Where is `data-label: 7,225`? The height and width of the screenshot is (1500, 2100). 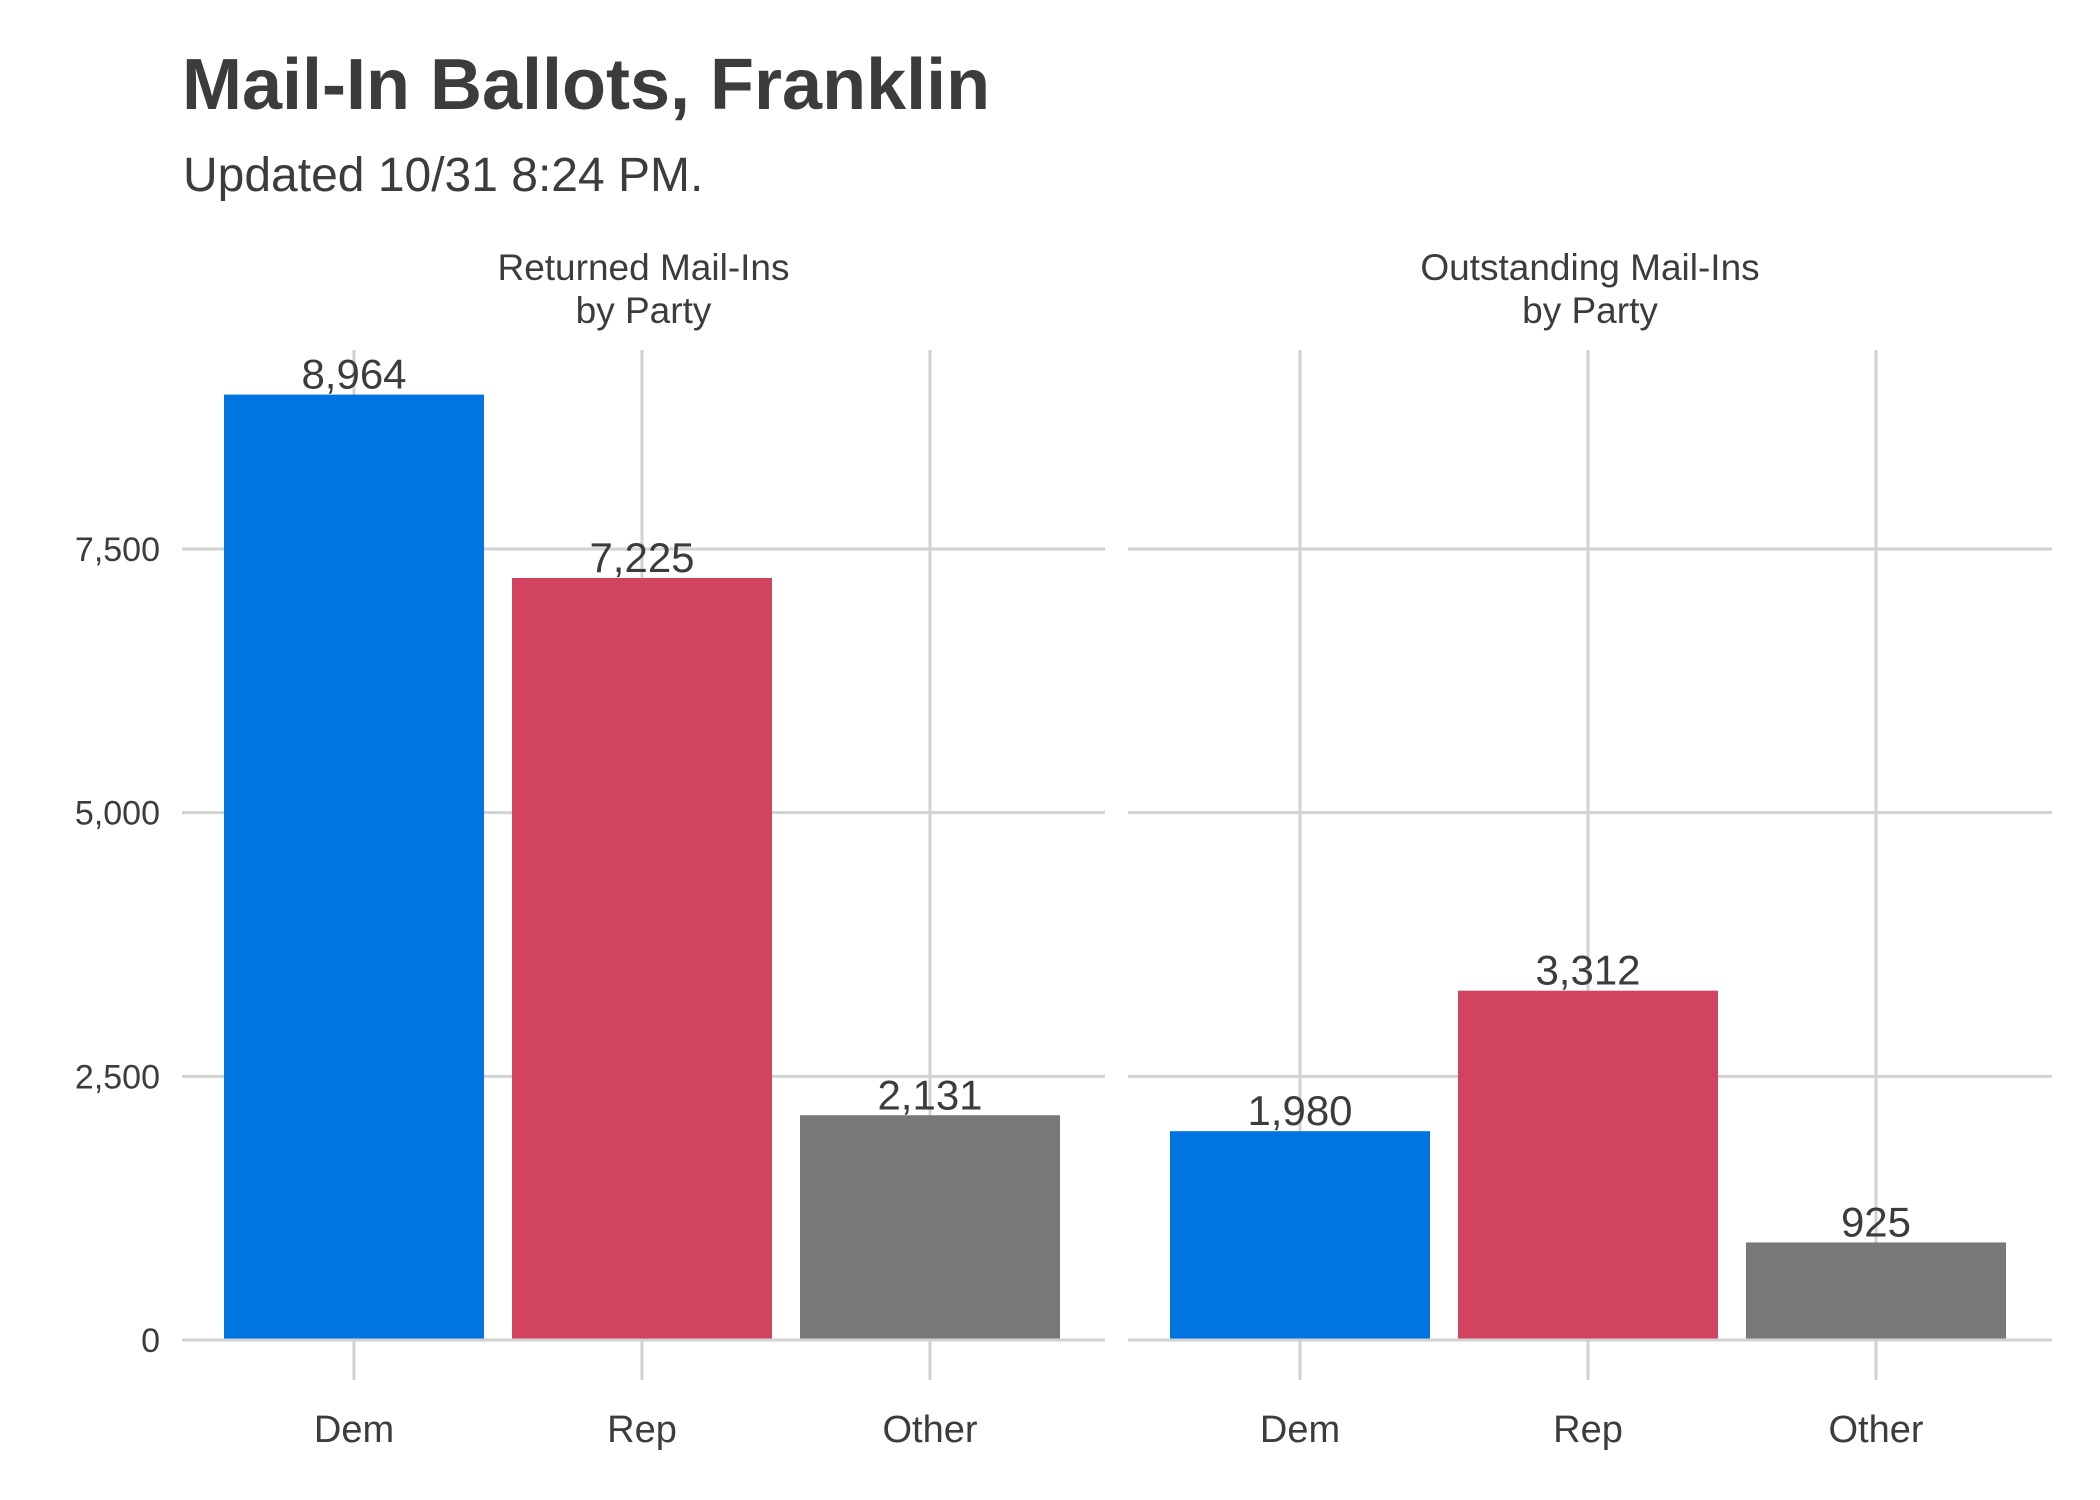 data-label: 7,225 is located at coordinates (641, 557).